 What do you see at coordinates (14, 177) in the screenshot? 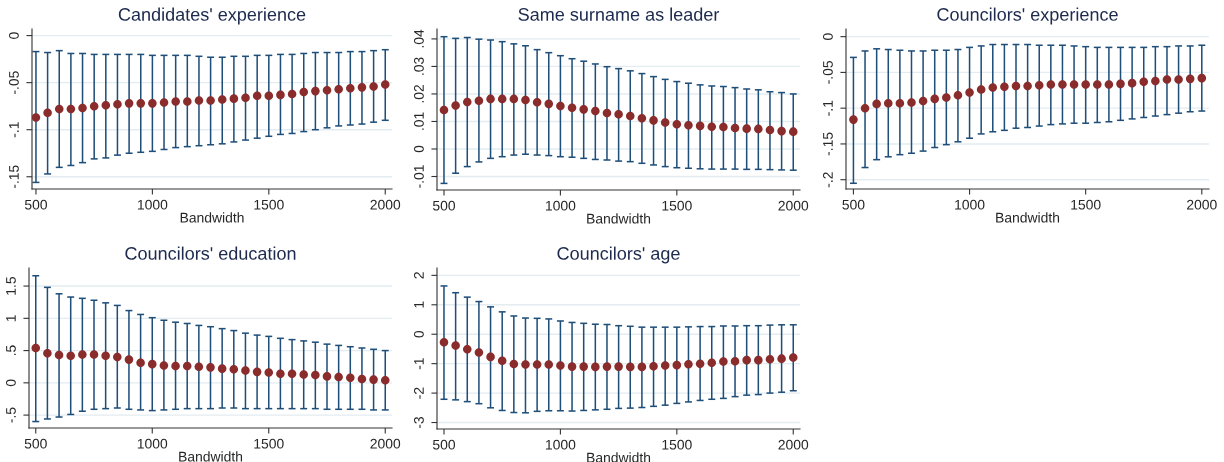
I see `y-tick-label: -.15` at bounding box center [14, 177].